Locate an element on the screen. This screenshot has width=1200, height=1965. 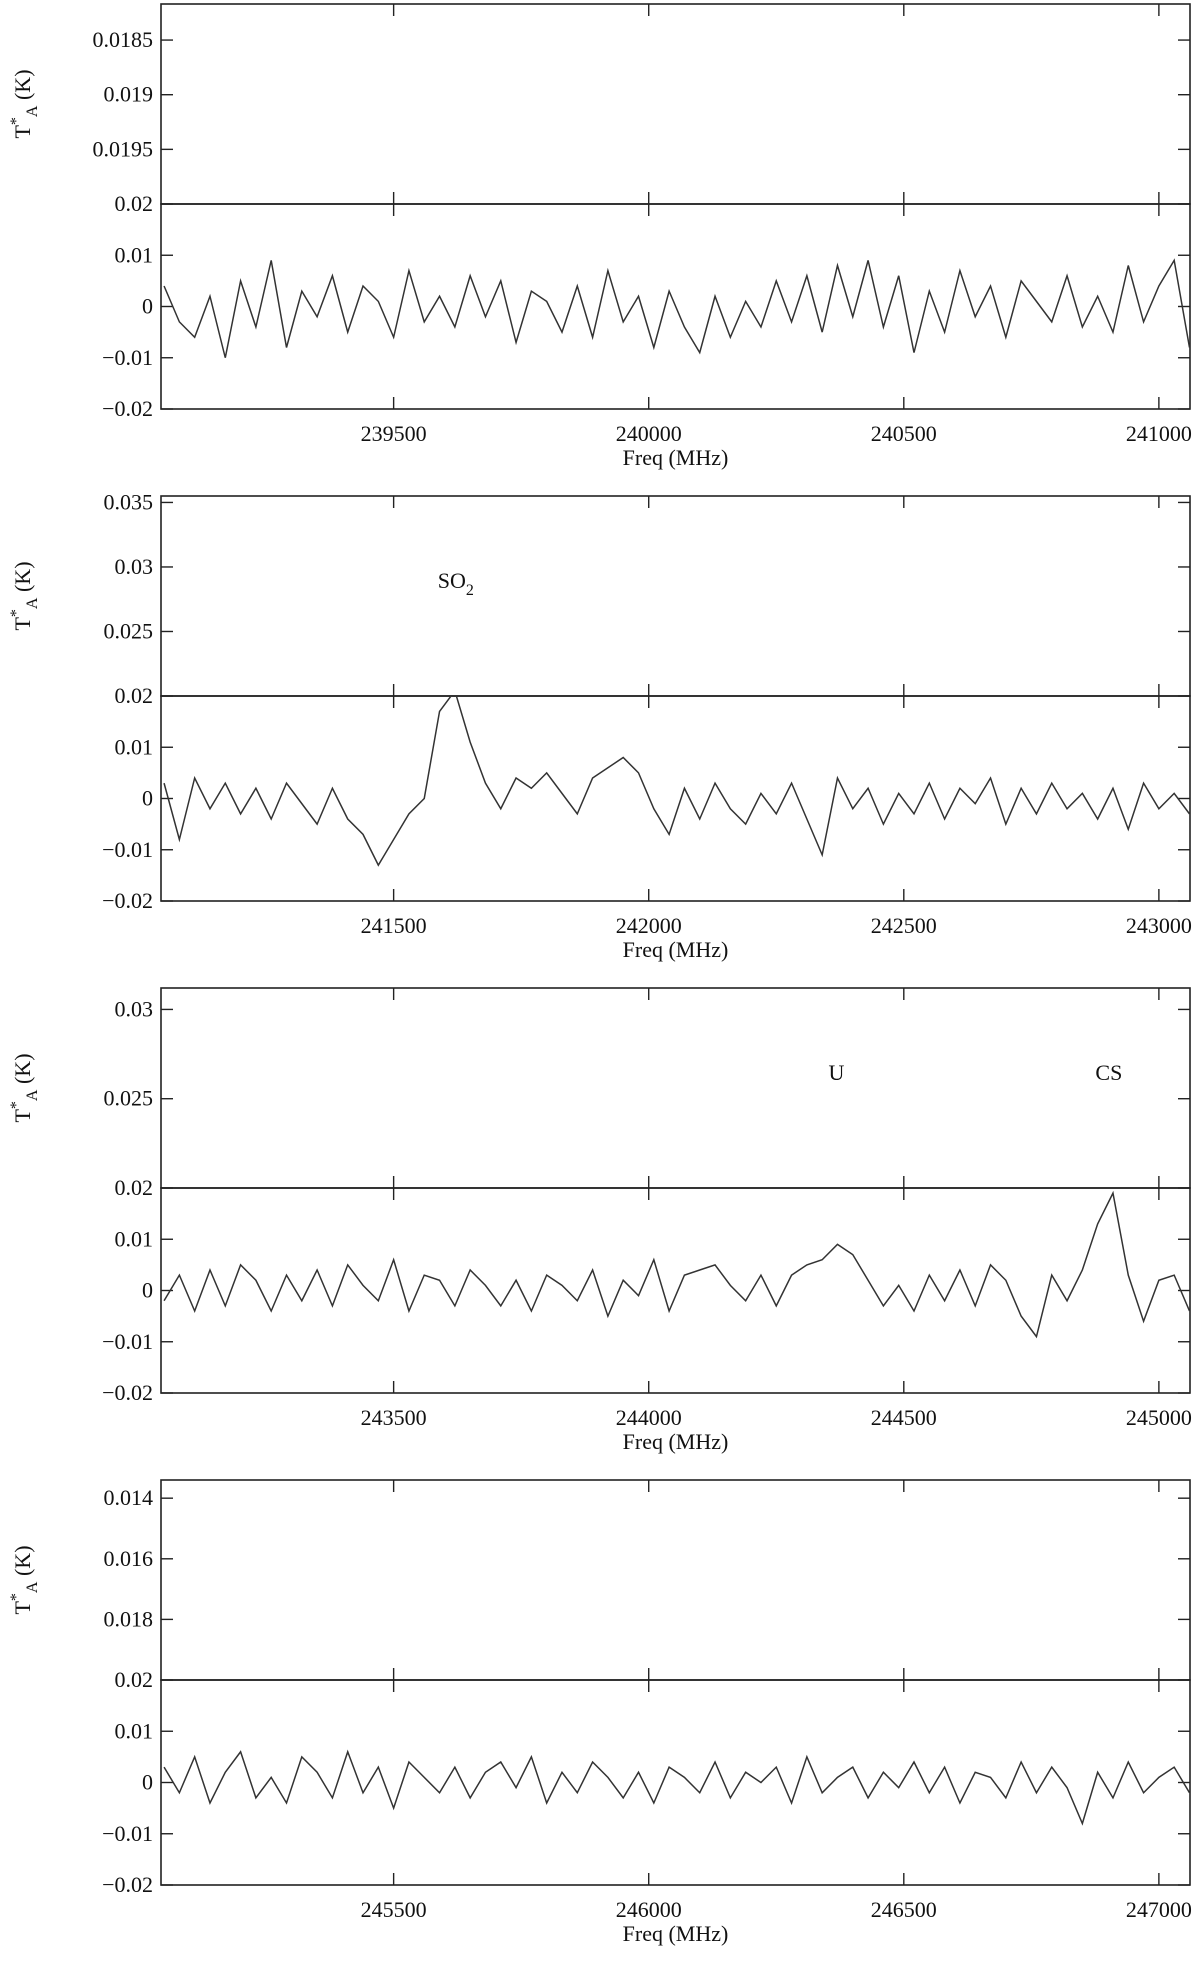
x-tick-label: 242500 is located at coordinates (904, 925).